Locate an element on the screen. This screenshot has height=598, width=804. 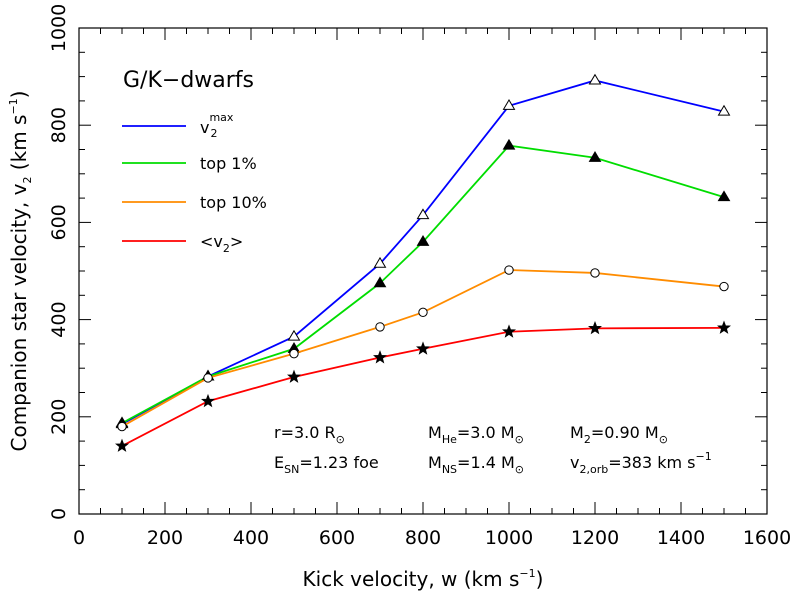
x-tick-label: 400 is located at coordinates (251, 538).